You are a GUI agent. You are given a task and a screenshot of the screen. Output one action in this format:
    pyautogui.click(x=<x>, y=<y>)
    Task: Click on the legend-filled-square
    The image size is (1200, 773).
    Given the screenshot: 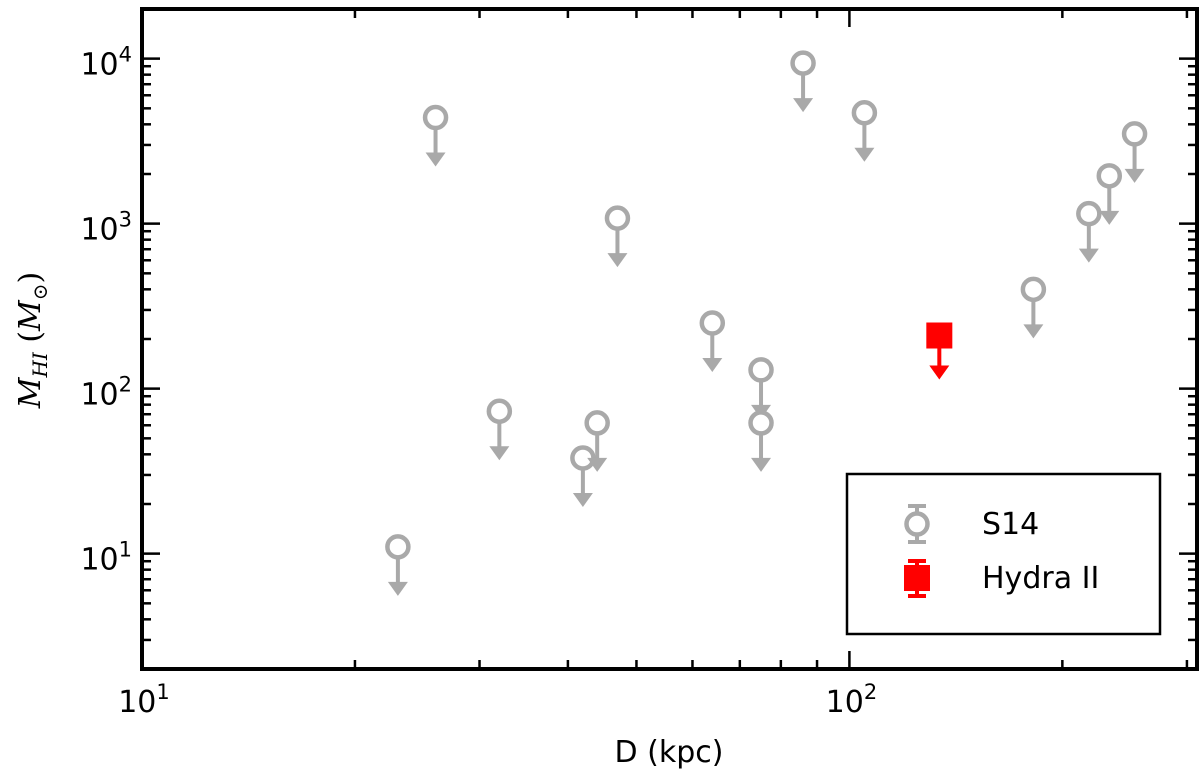 What is the action you would take?
    pyautogui.click(x=917, y=578)
    